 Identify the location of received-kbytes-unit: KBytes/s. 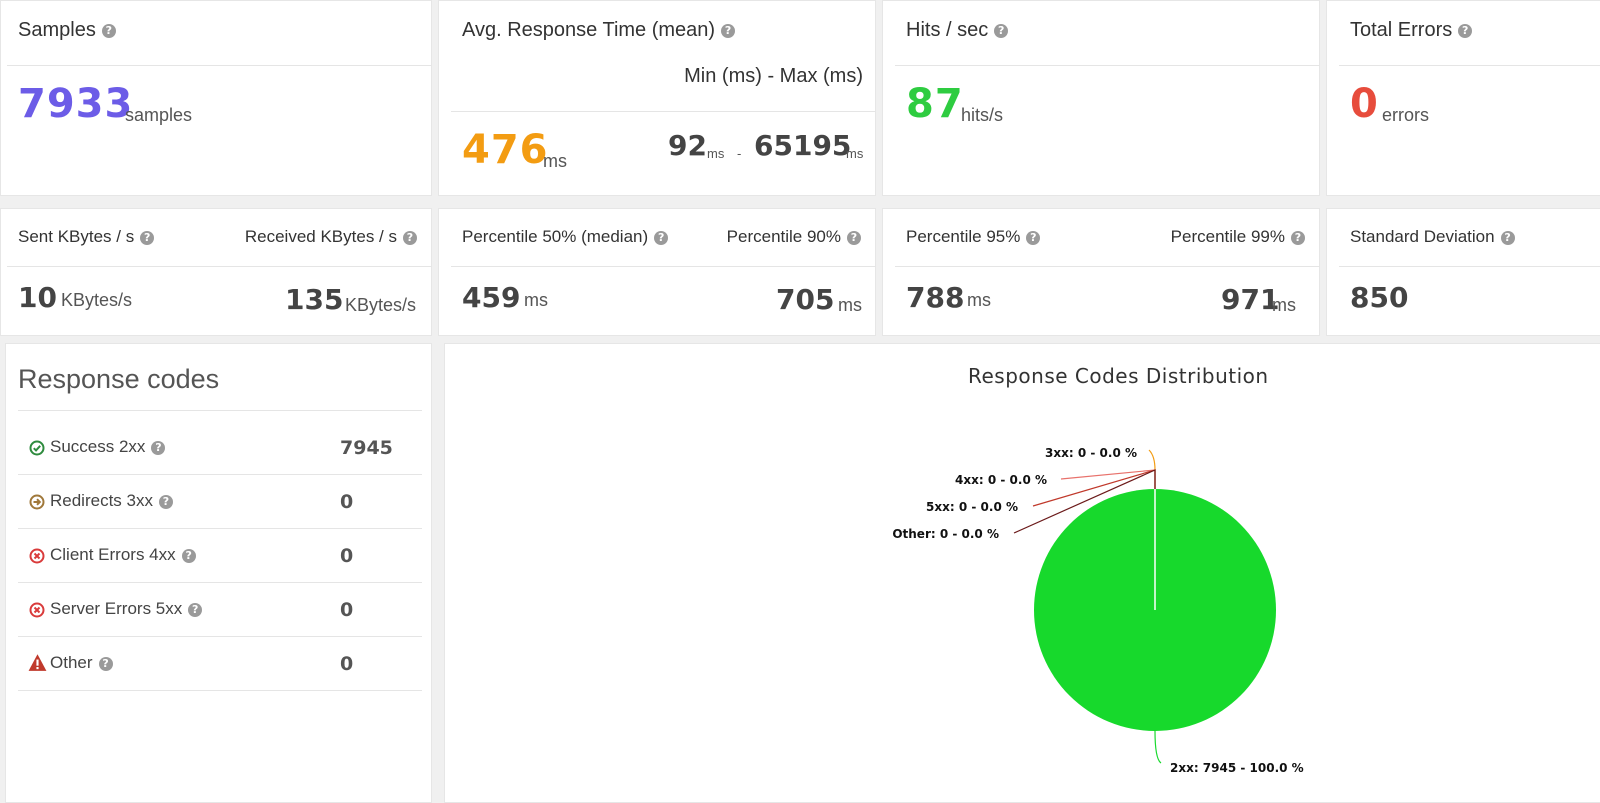
(381, 305).